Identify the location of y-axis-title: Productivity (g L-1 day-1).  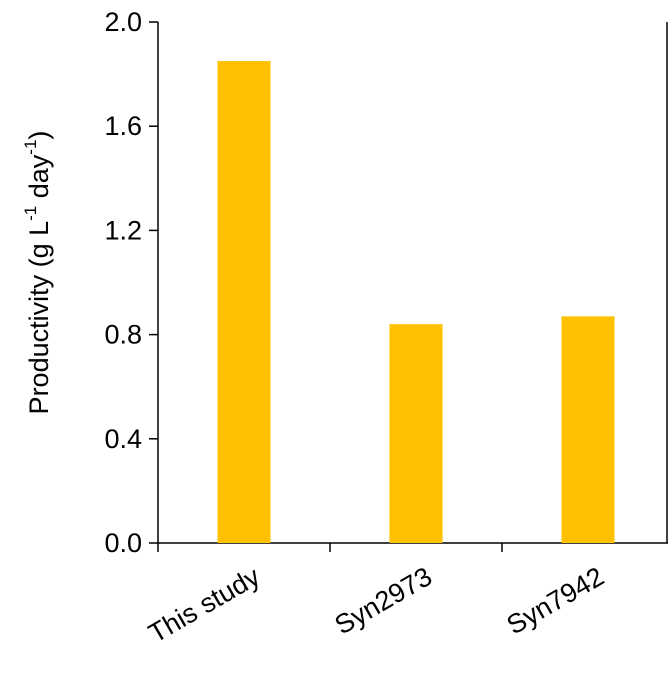
(37, 273).